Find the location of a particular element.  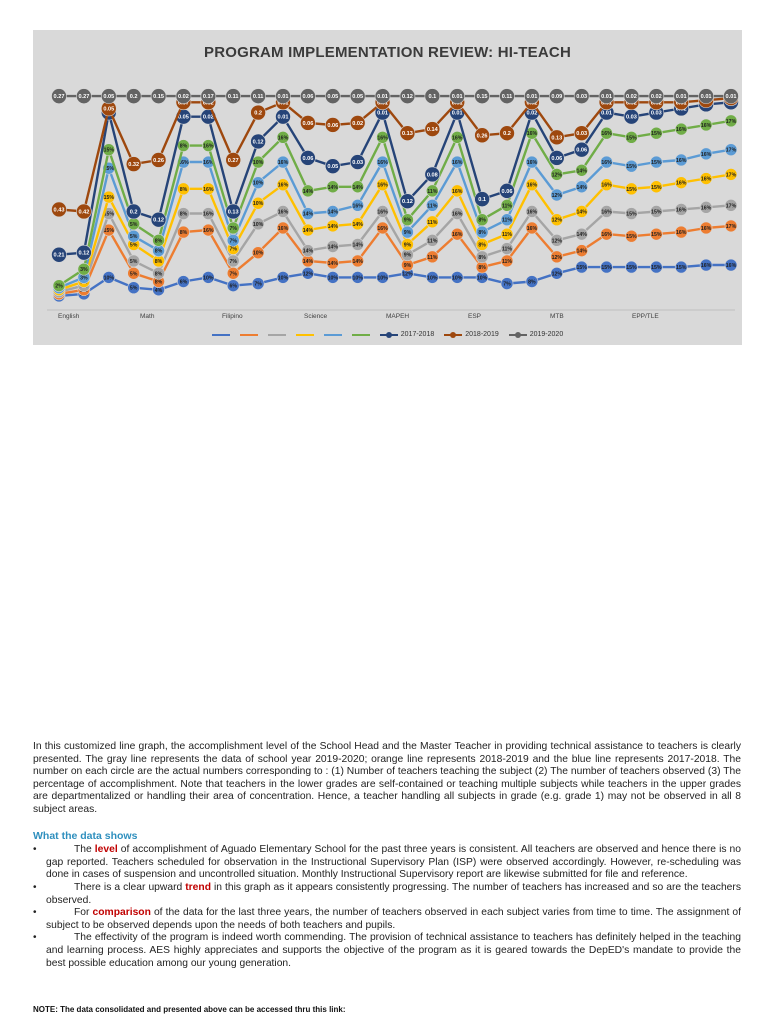

data-label: 3% is located at coordinates (84, 270).